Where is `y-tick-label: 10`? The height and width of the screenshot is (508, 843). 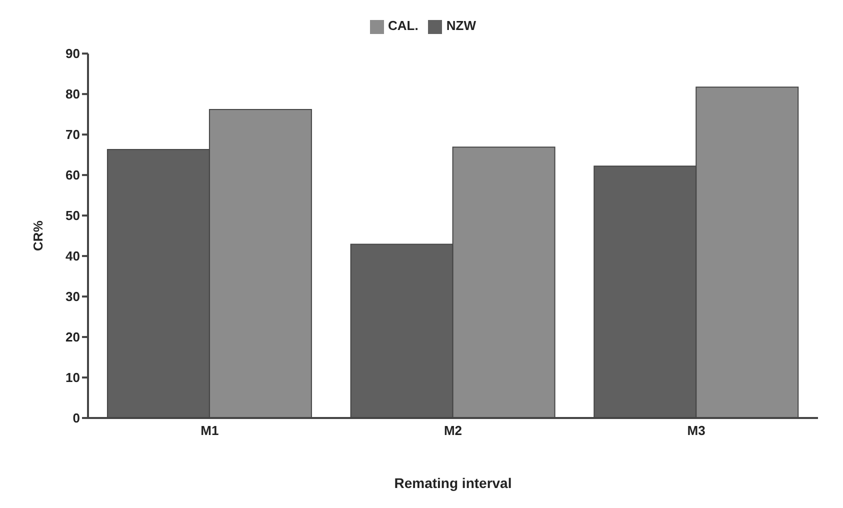
y-tick-label: 10 is located at coordinates (73, 378).